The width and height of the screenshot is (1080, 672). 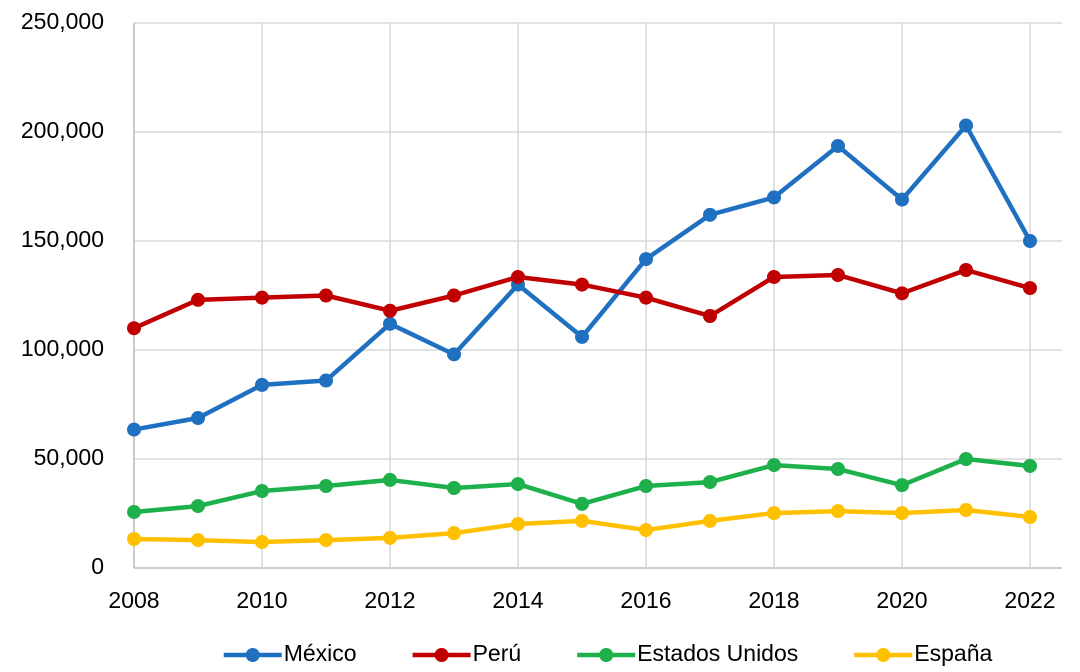 I want to click on x-tick-label: 2008, so click(x=133, y=600).